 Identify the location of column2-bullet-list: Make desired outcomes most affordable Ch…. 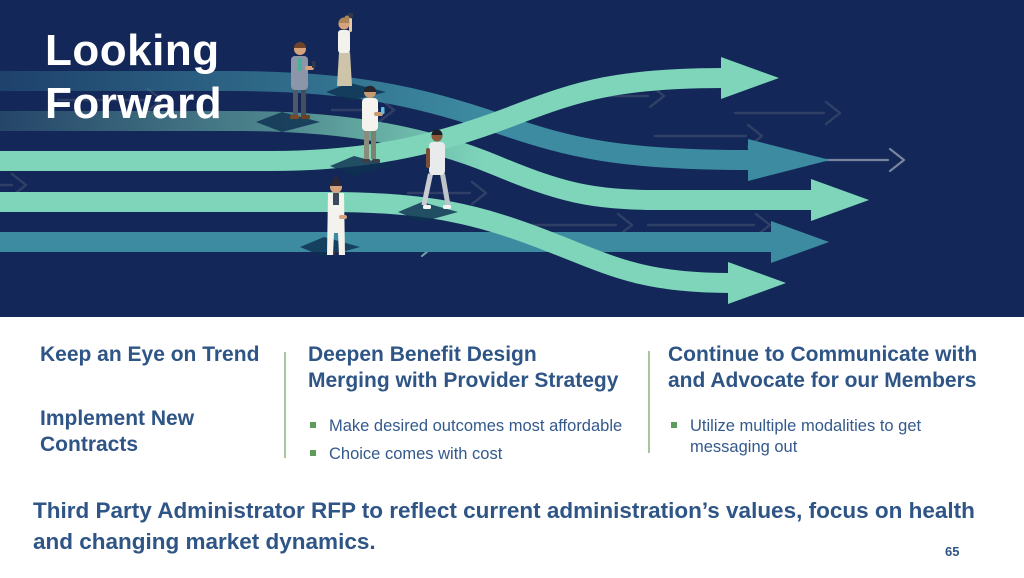
(474, 444).